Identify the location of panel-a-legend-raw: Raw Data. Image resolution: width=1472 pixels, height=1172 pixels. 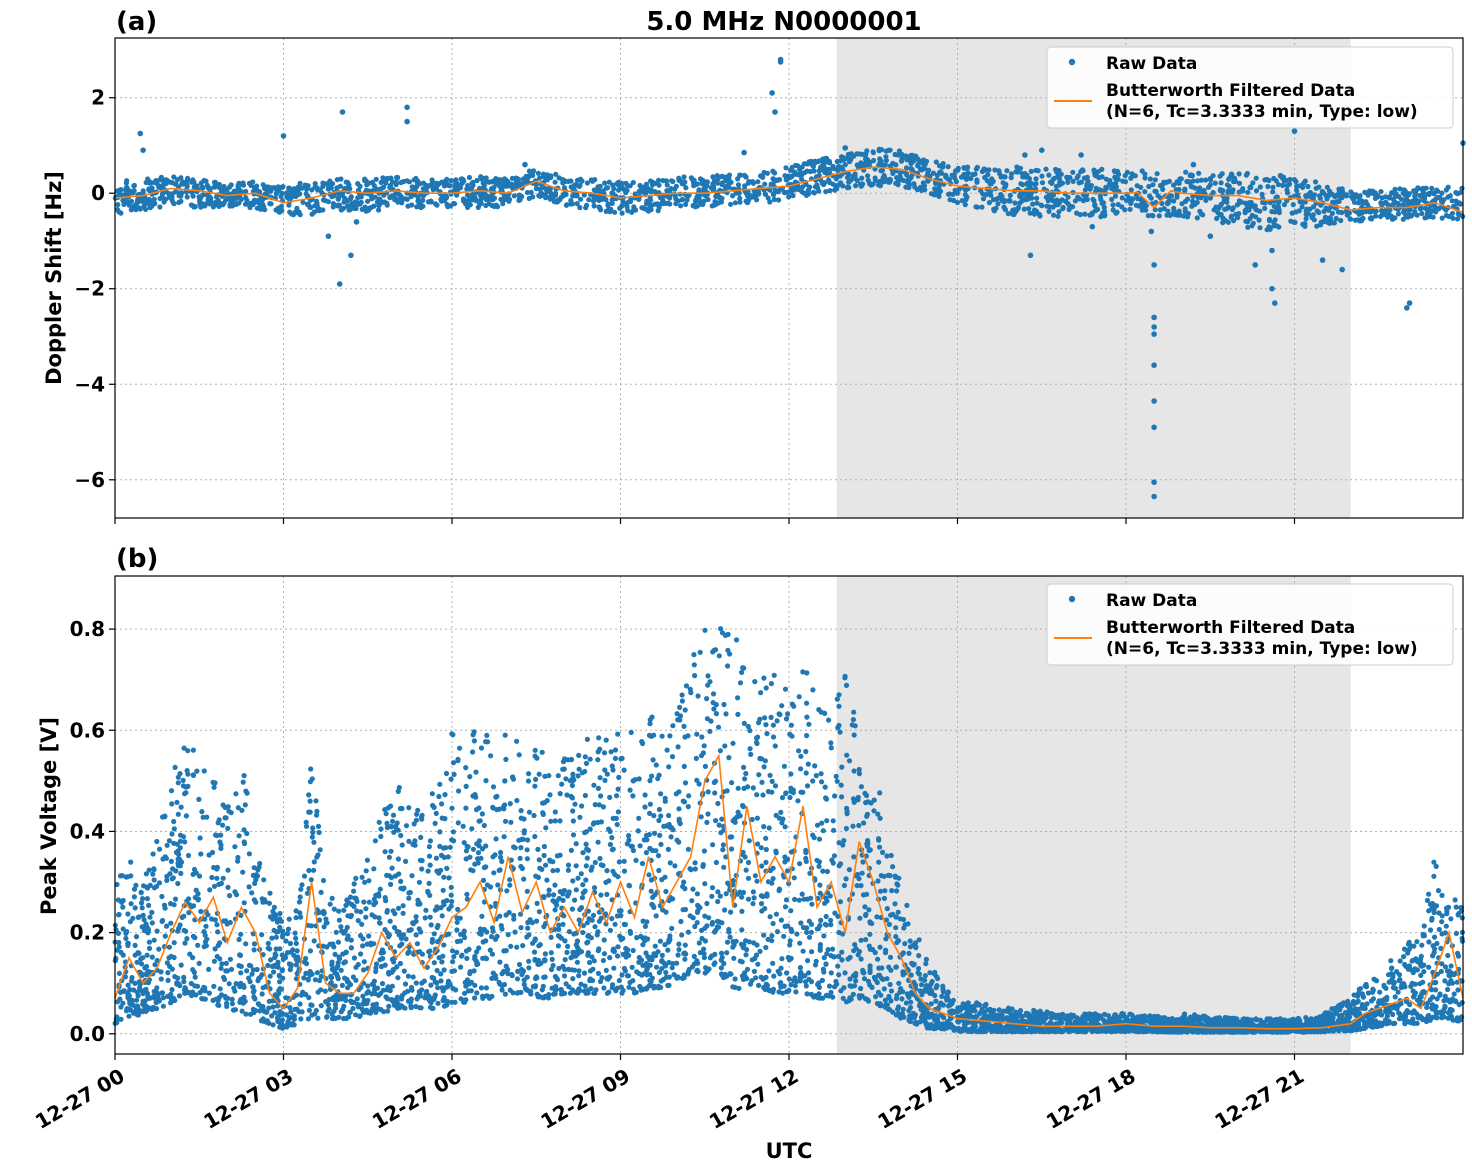
(1151, 64).